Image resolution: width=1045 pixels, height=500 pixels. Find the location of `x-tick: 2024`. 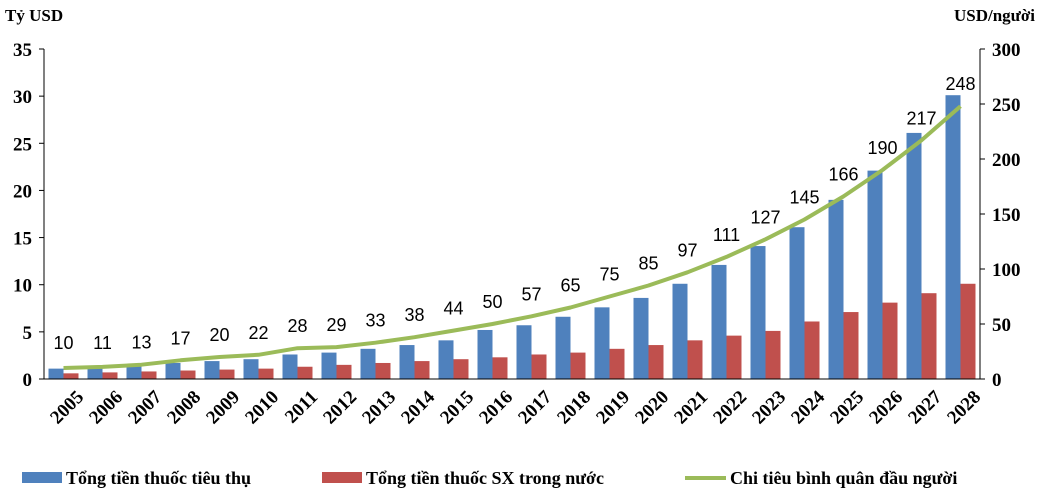

x-tick: 2024 is located at coordinates (808, 407).